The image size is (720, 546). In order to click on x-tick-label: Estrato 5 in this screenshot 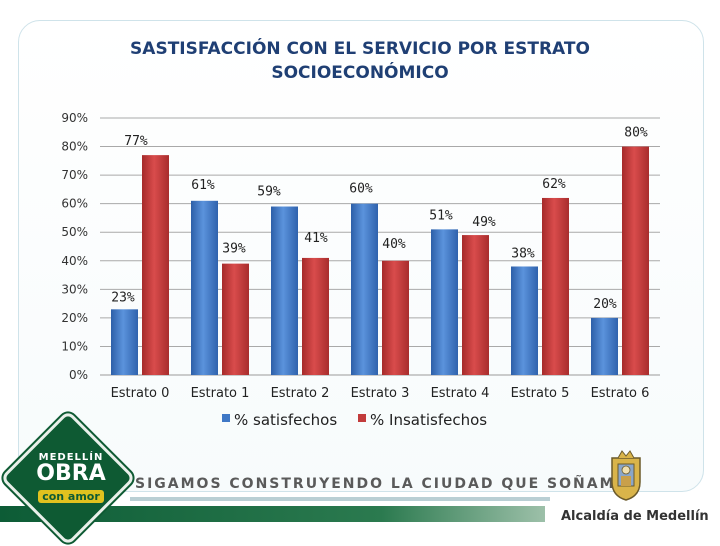, I will do `click(540, 393)`.